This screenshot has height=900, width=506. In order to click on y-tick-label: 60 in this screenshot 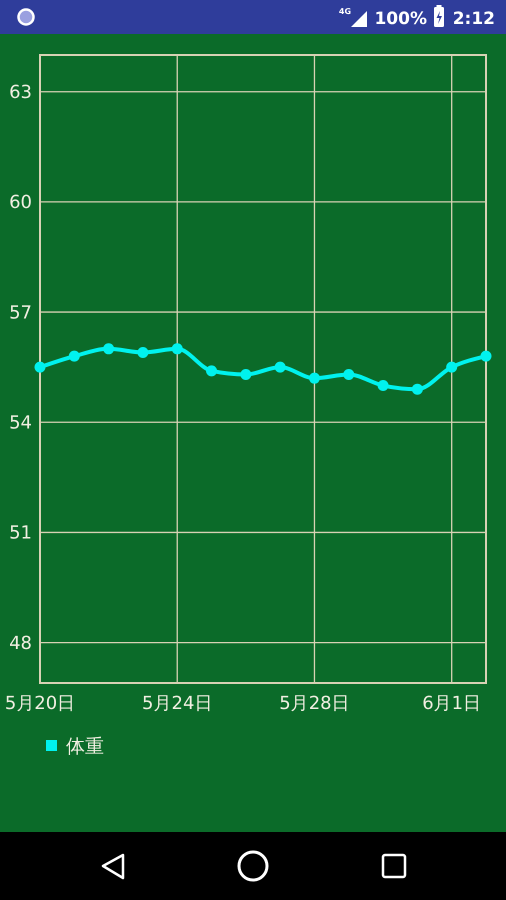, I will do `click(20, 203)`.